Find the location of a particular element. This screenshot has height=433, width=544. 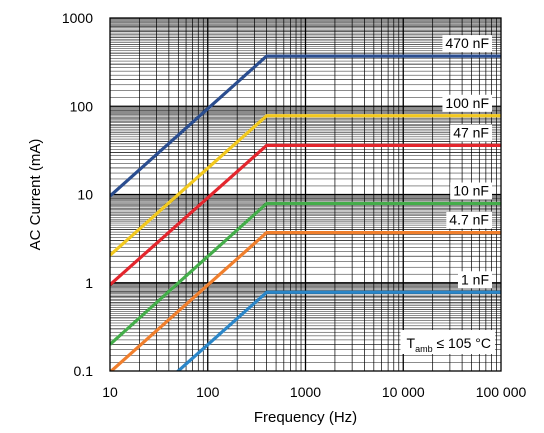

x-tick-label: 1000 is located at coordinates (305, 392).